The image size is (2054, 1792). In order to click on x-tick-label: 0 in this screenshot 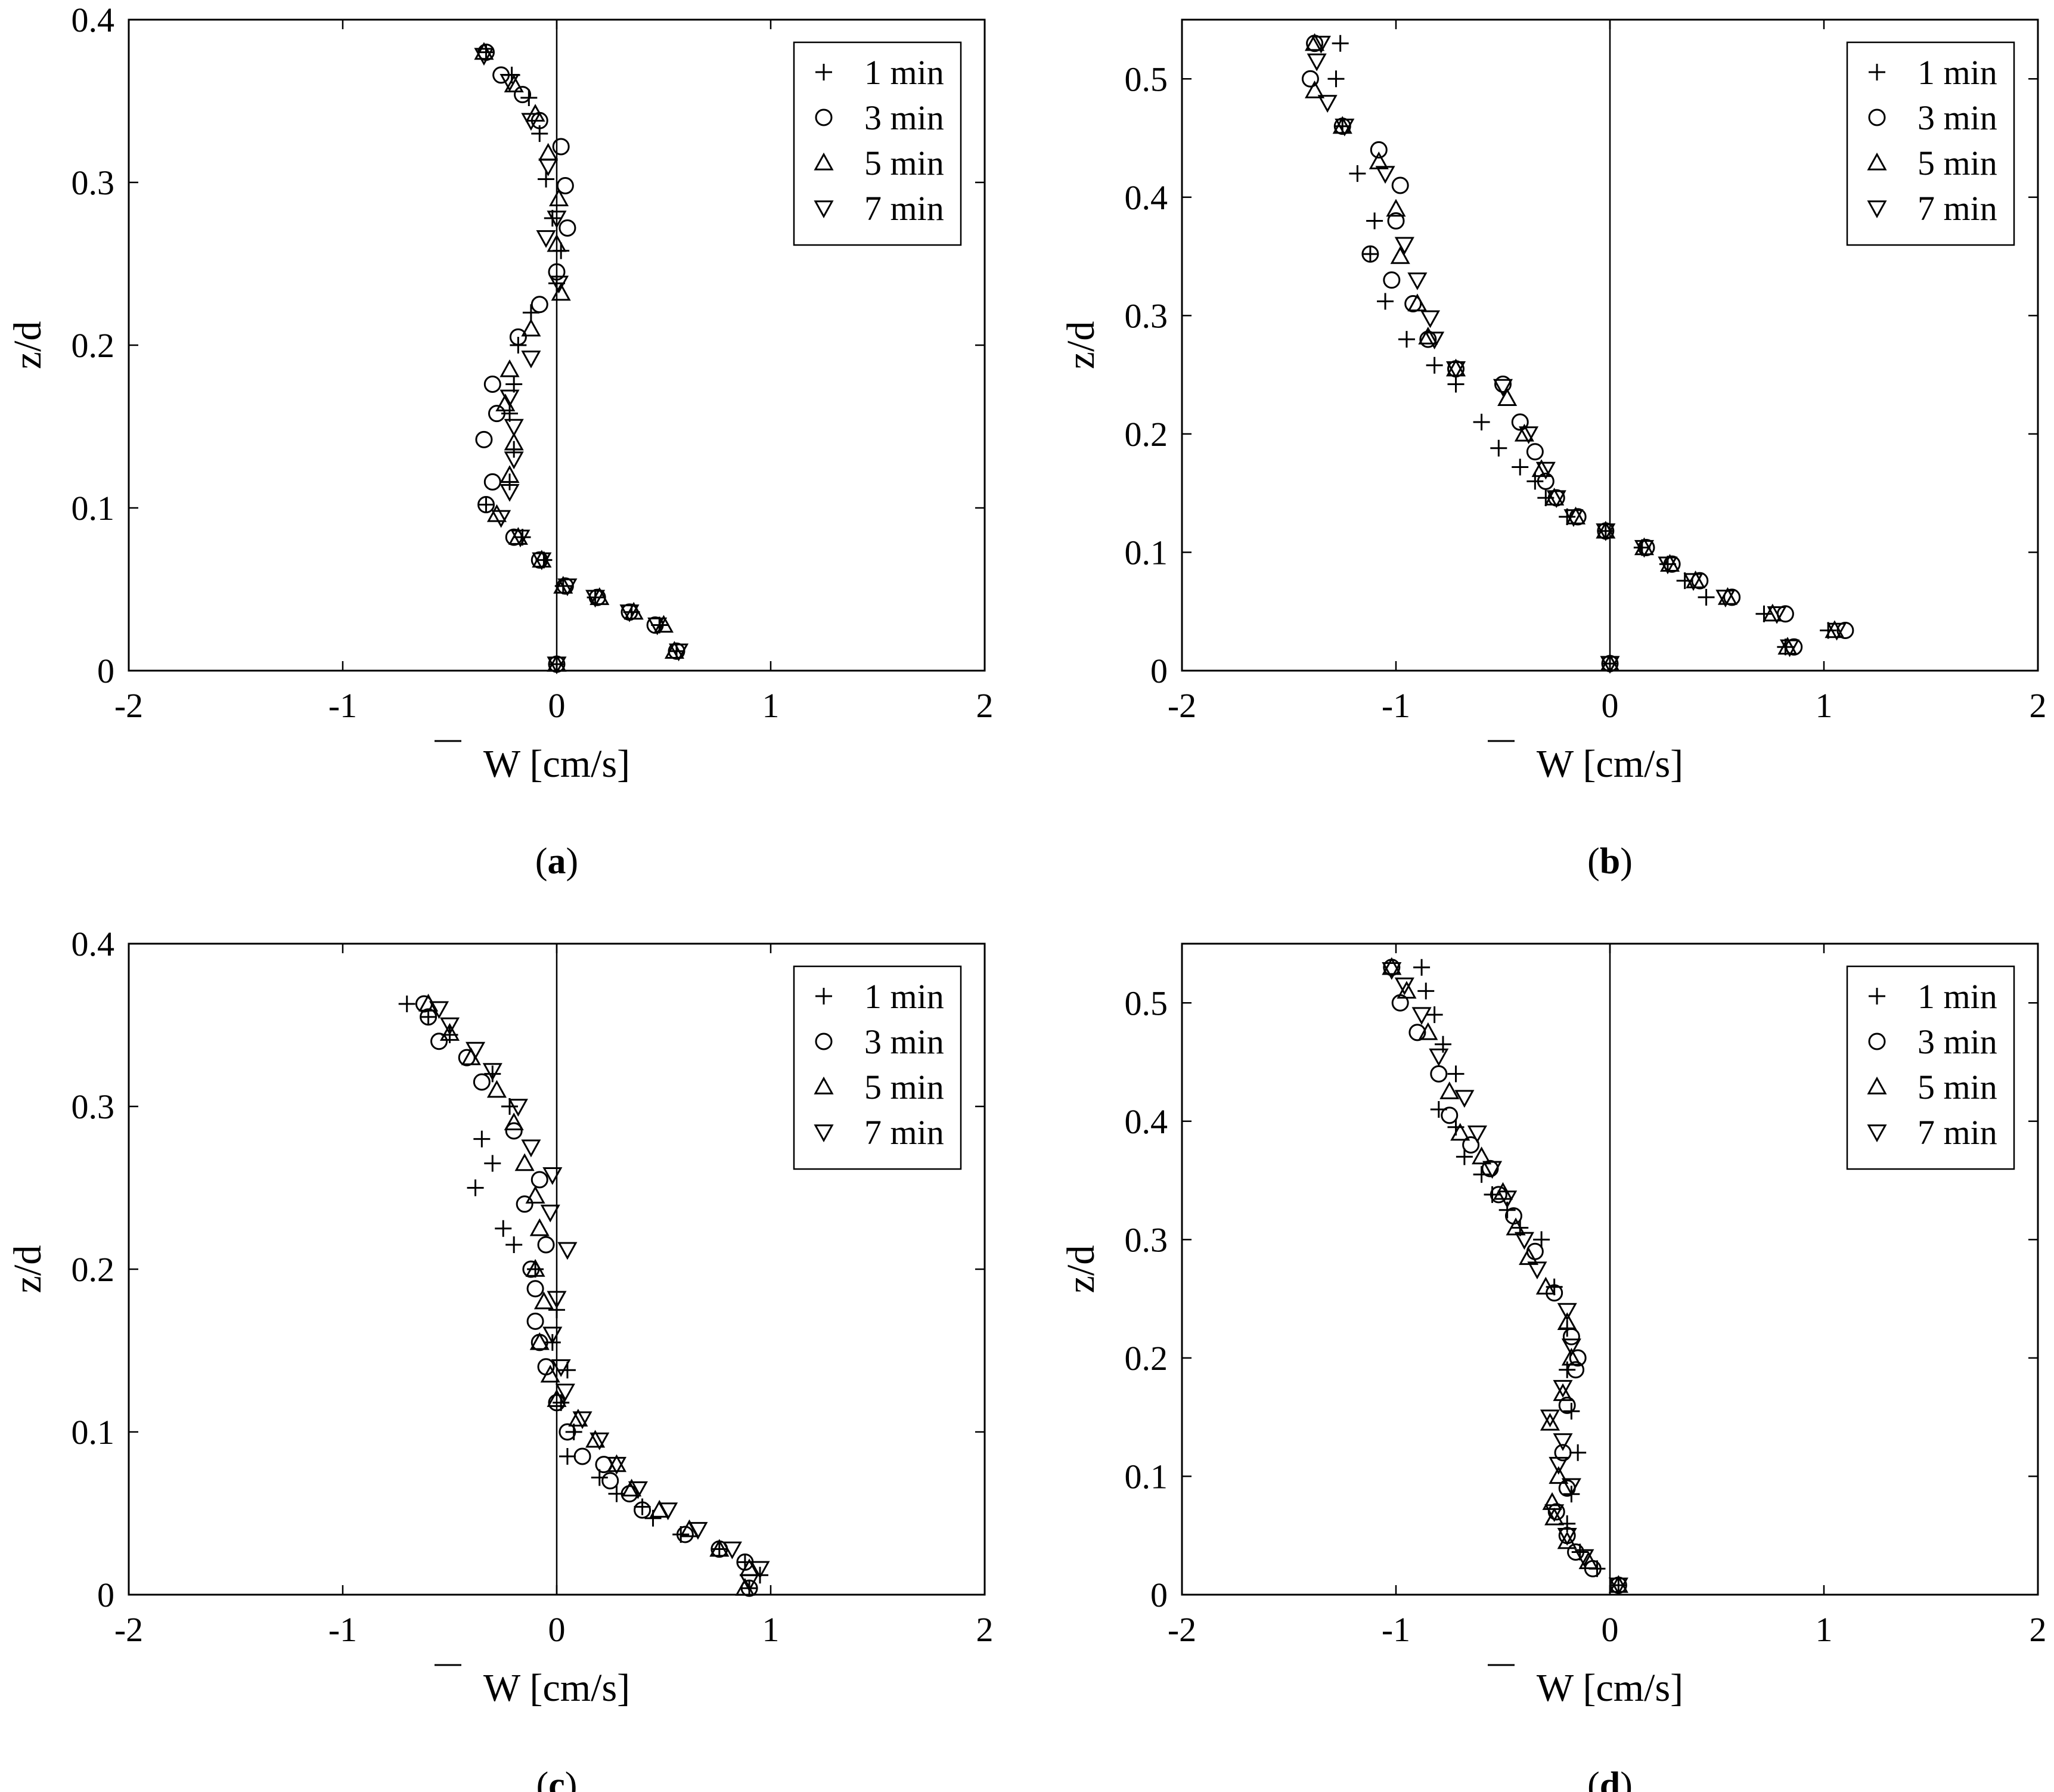, I will do `click(1610, 1629)`.